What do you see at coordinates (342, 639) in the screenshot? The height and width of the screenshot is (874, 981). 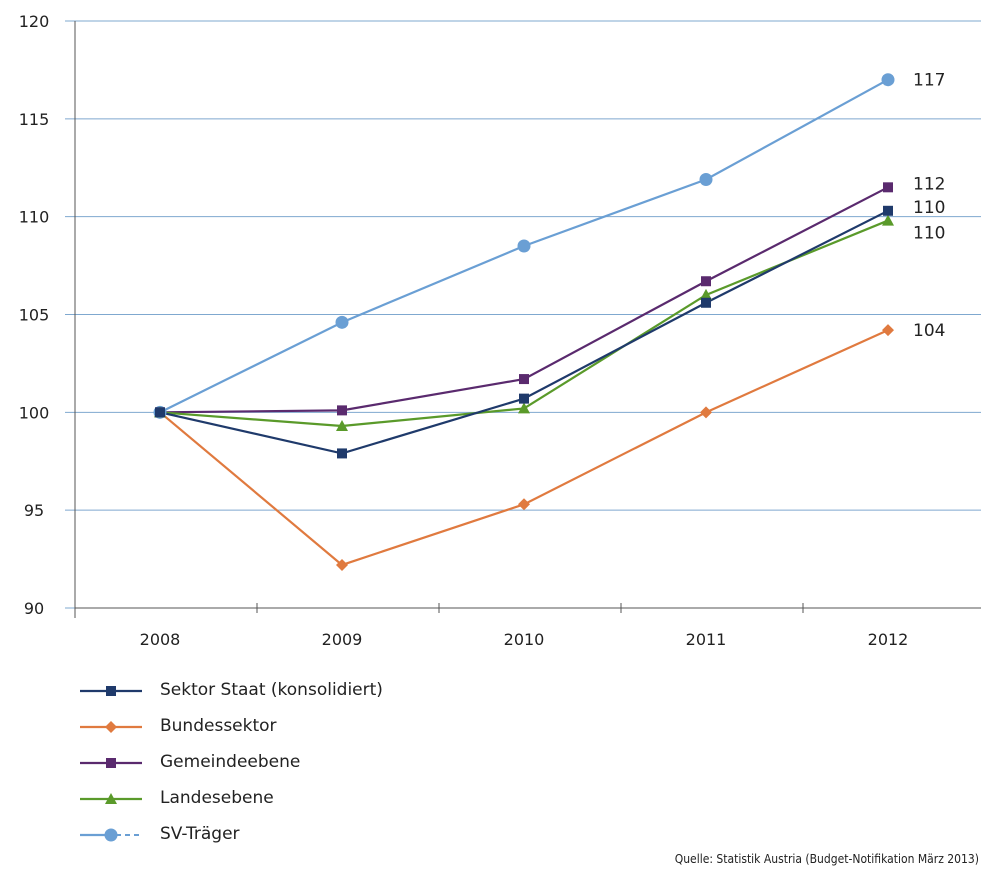 I see `x-tick-label-2009: 2009` at bounding box center [342, 639].